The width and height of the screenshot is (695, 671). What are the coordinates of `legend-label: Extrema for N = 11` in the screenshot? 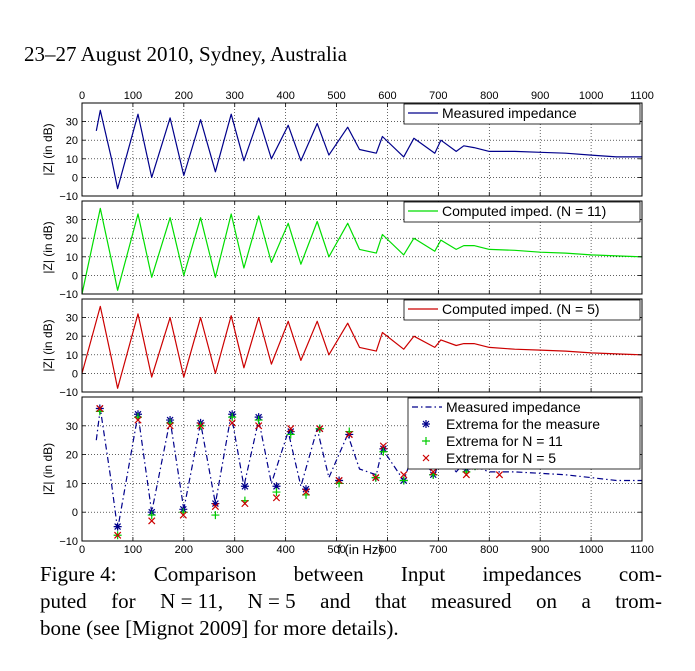 It's located at (504, 441).